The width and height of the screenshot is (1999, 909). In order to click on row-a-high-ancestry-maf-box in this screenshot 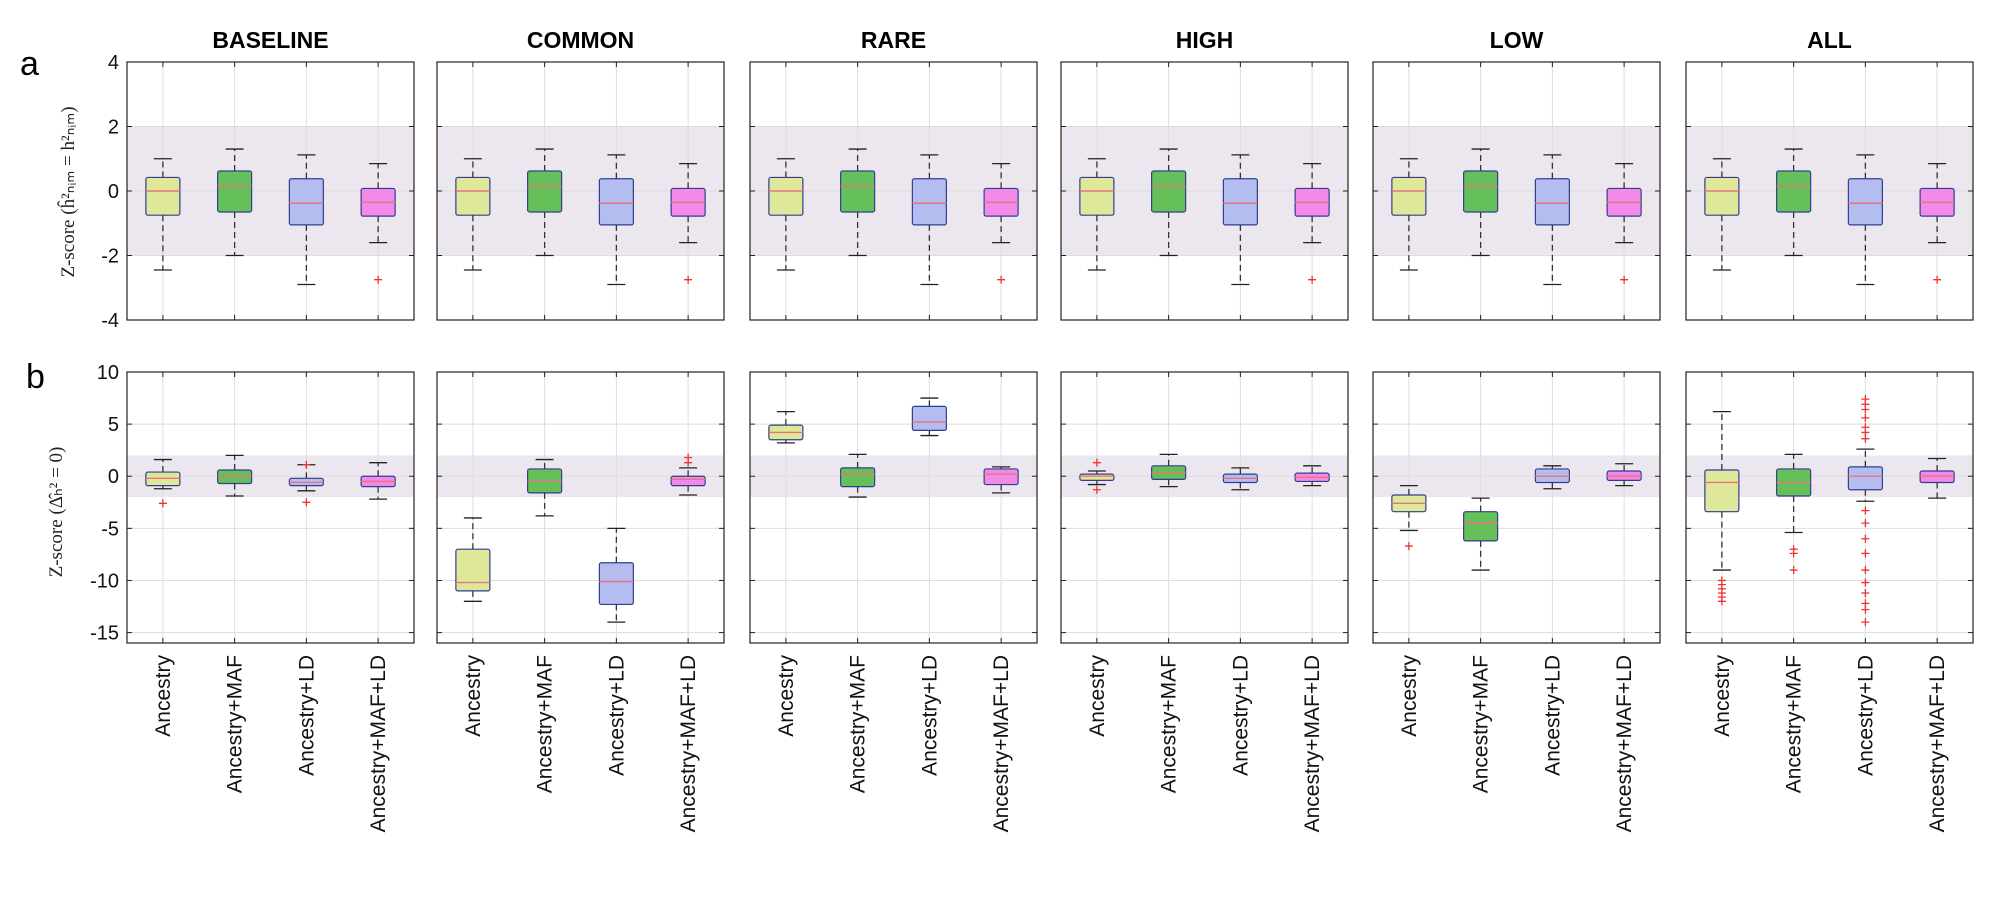, I will do `click(1169, 191)`.